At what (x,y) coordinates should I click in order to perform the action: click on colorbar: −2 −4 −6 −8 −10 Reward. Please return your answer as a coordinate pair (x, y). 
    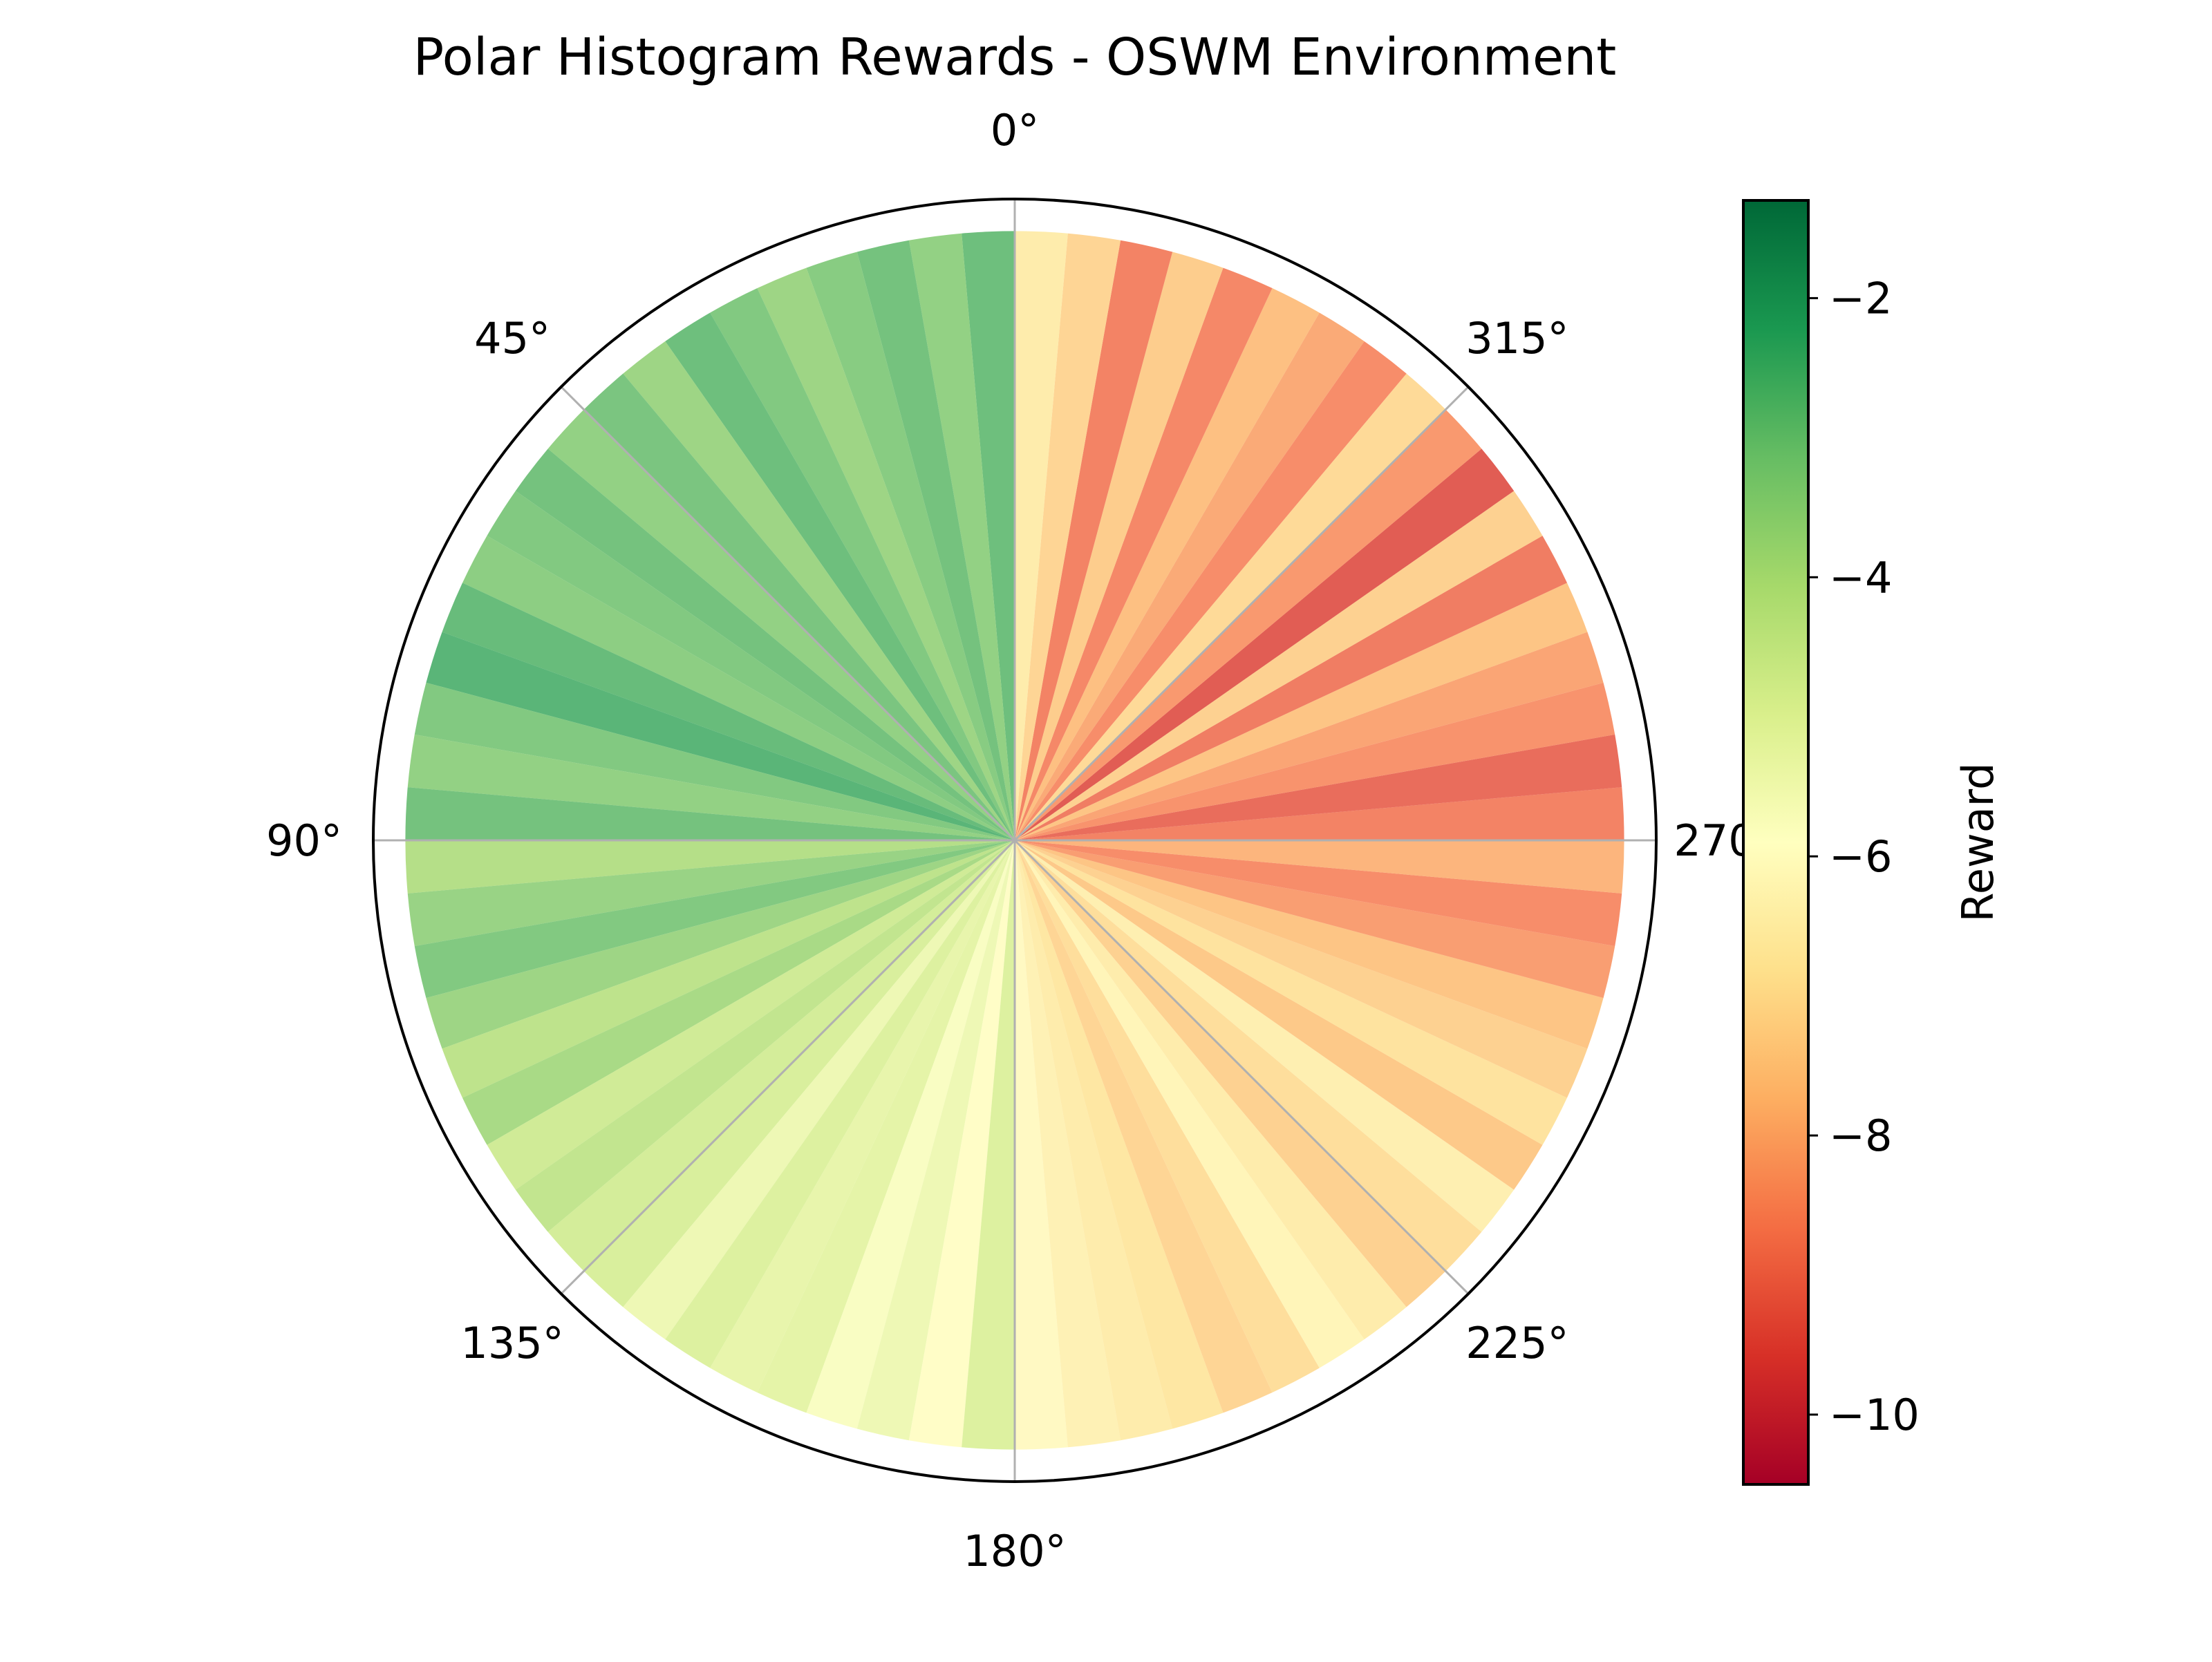
    Looking at the image, I should click on (1872, 842).